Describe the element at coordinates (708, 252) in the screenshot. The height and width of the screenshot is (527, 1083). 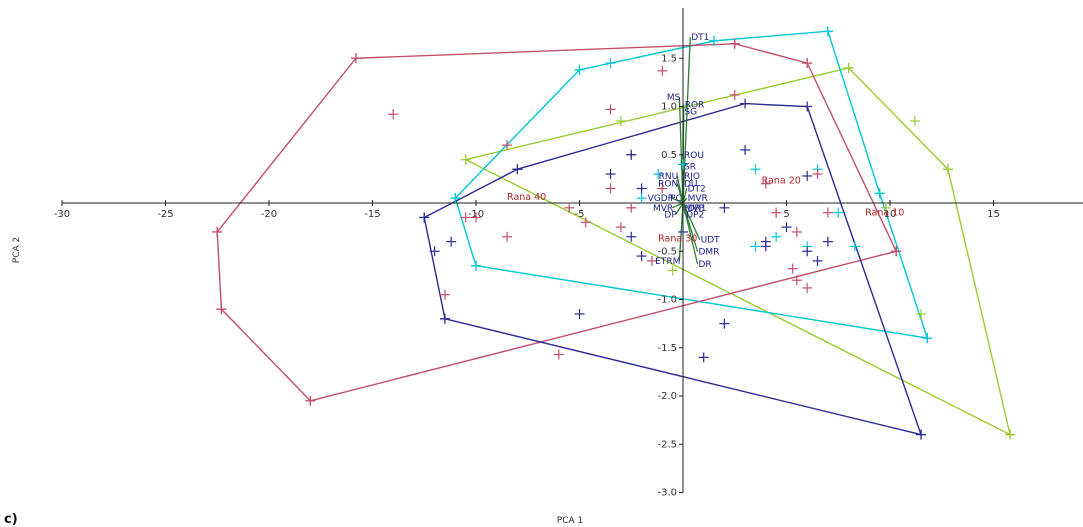
I see `loading-label: DMR` at that location.